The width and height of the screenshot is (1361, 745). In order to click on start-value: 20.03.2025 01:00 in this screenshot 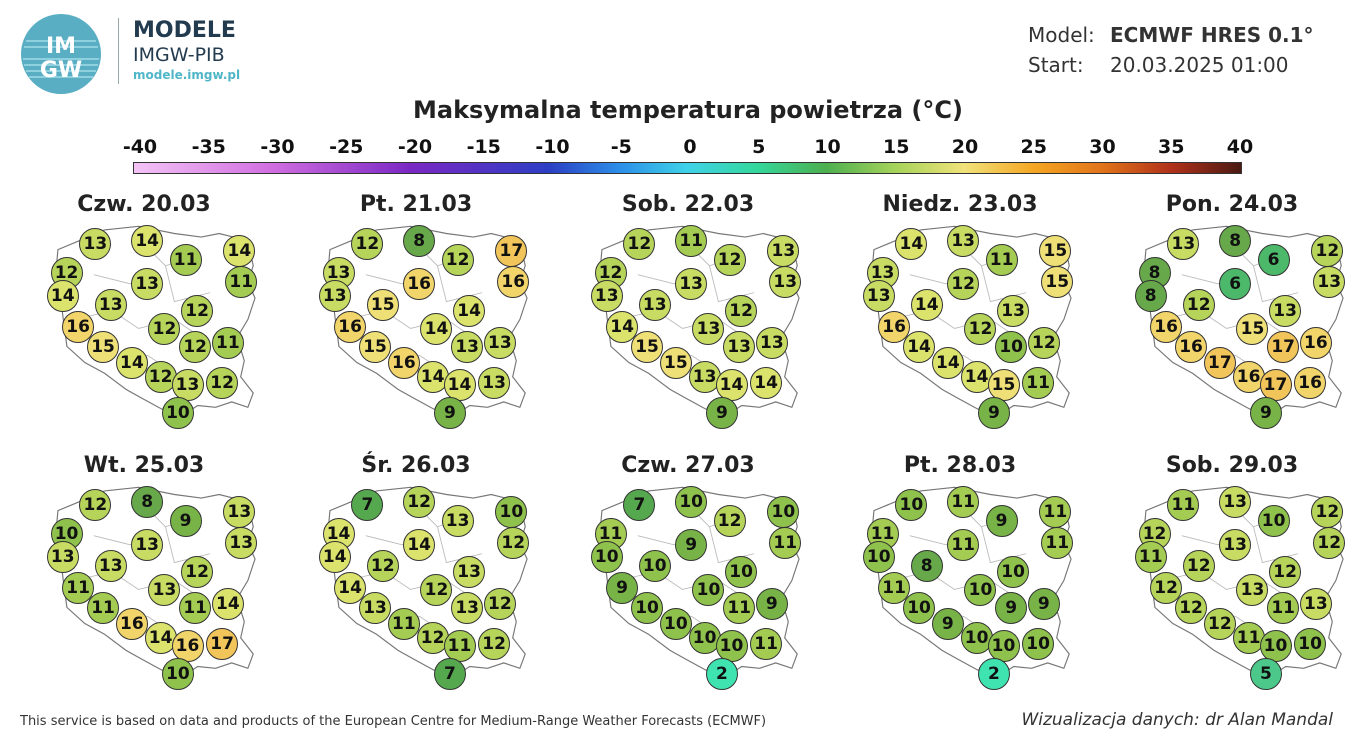, I will do `click(1199, 65)`.